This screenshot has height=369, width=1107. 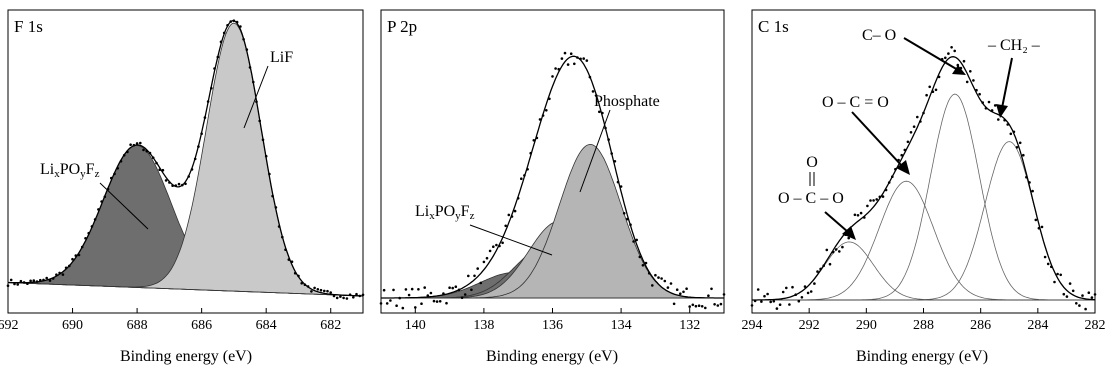 What do you see at coordinates (812, 162) in the screenshot?
I see `annotation-label-carbonate-top: O` at bounding box center [812, 162].